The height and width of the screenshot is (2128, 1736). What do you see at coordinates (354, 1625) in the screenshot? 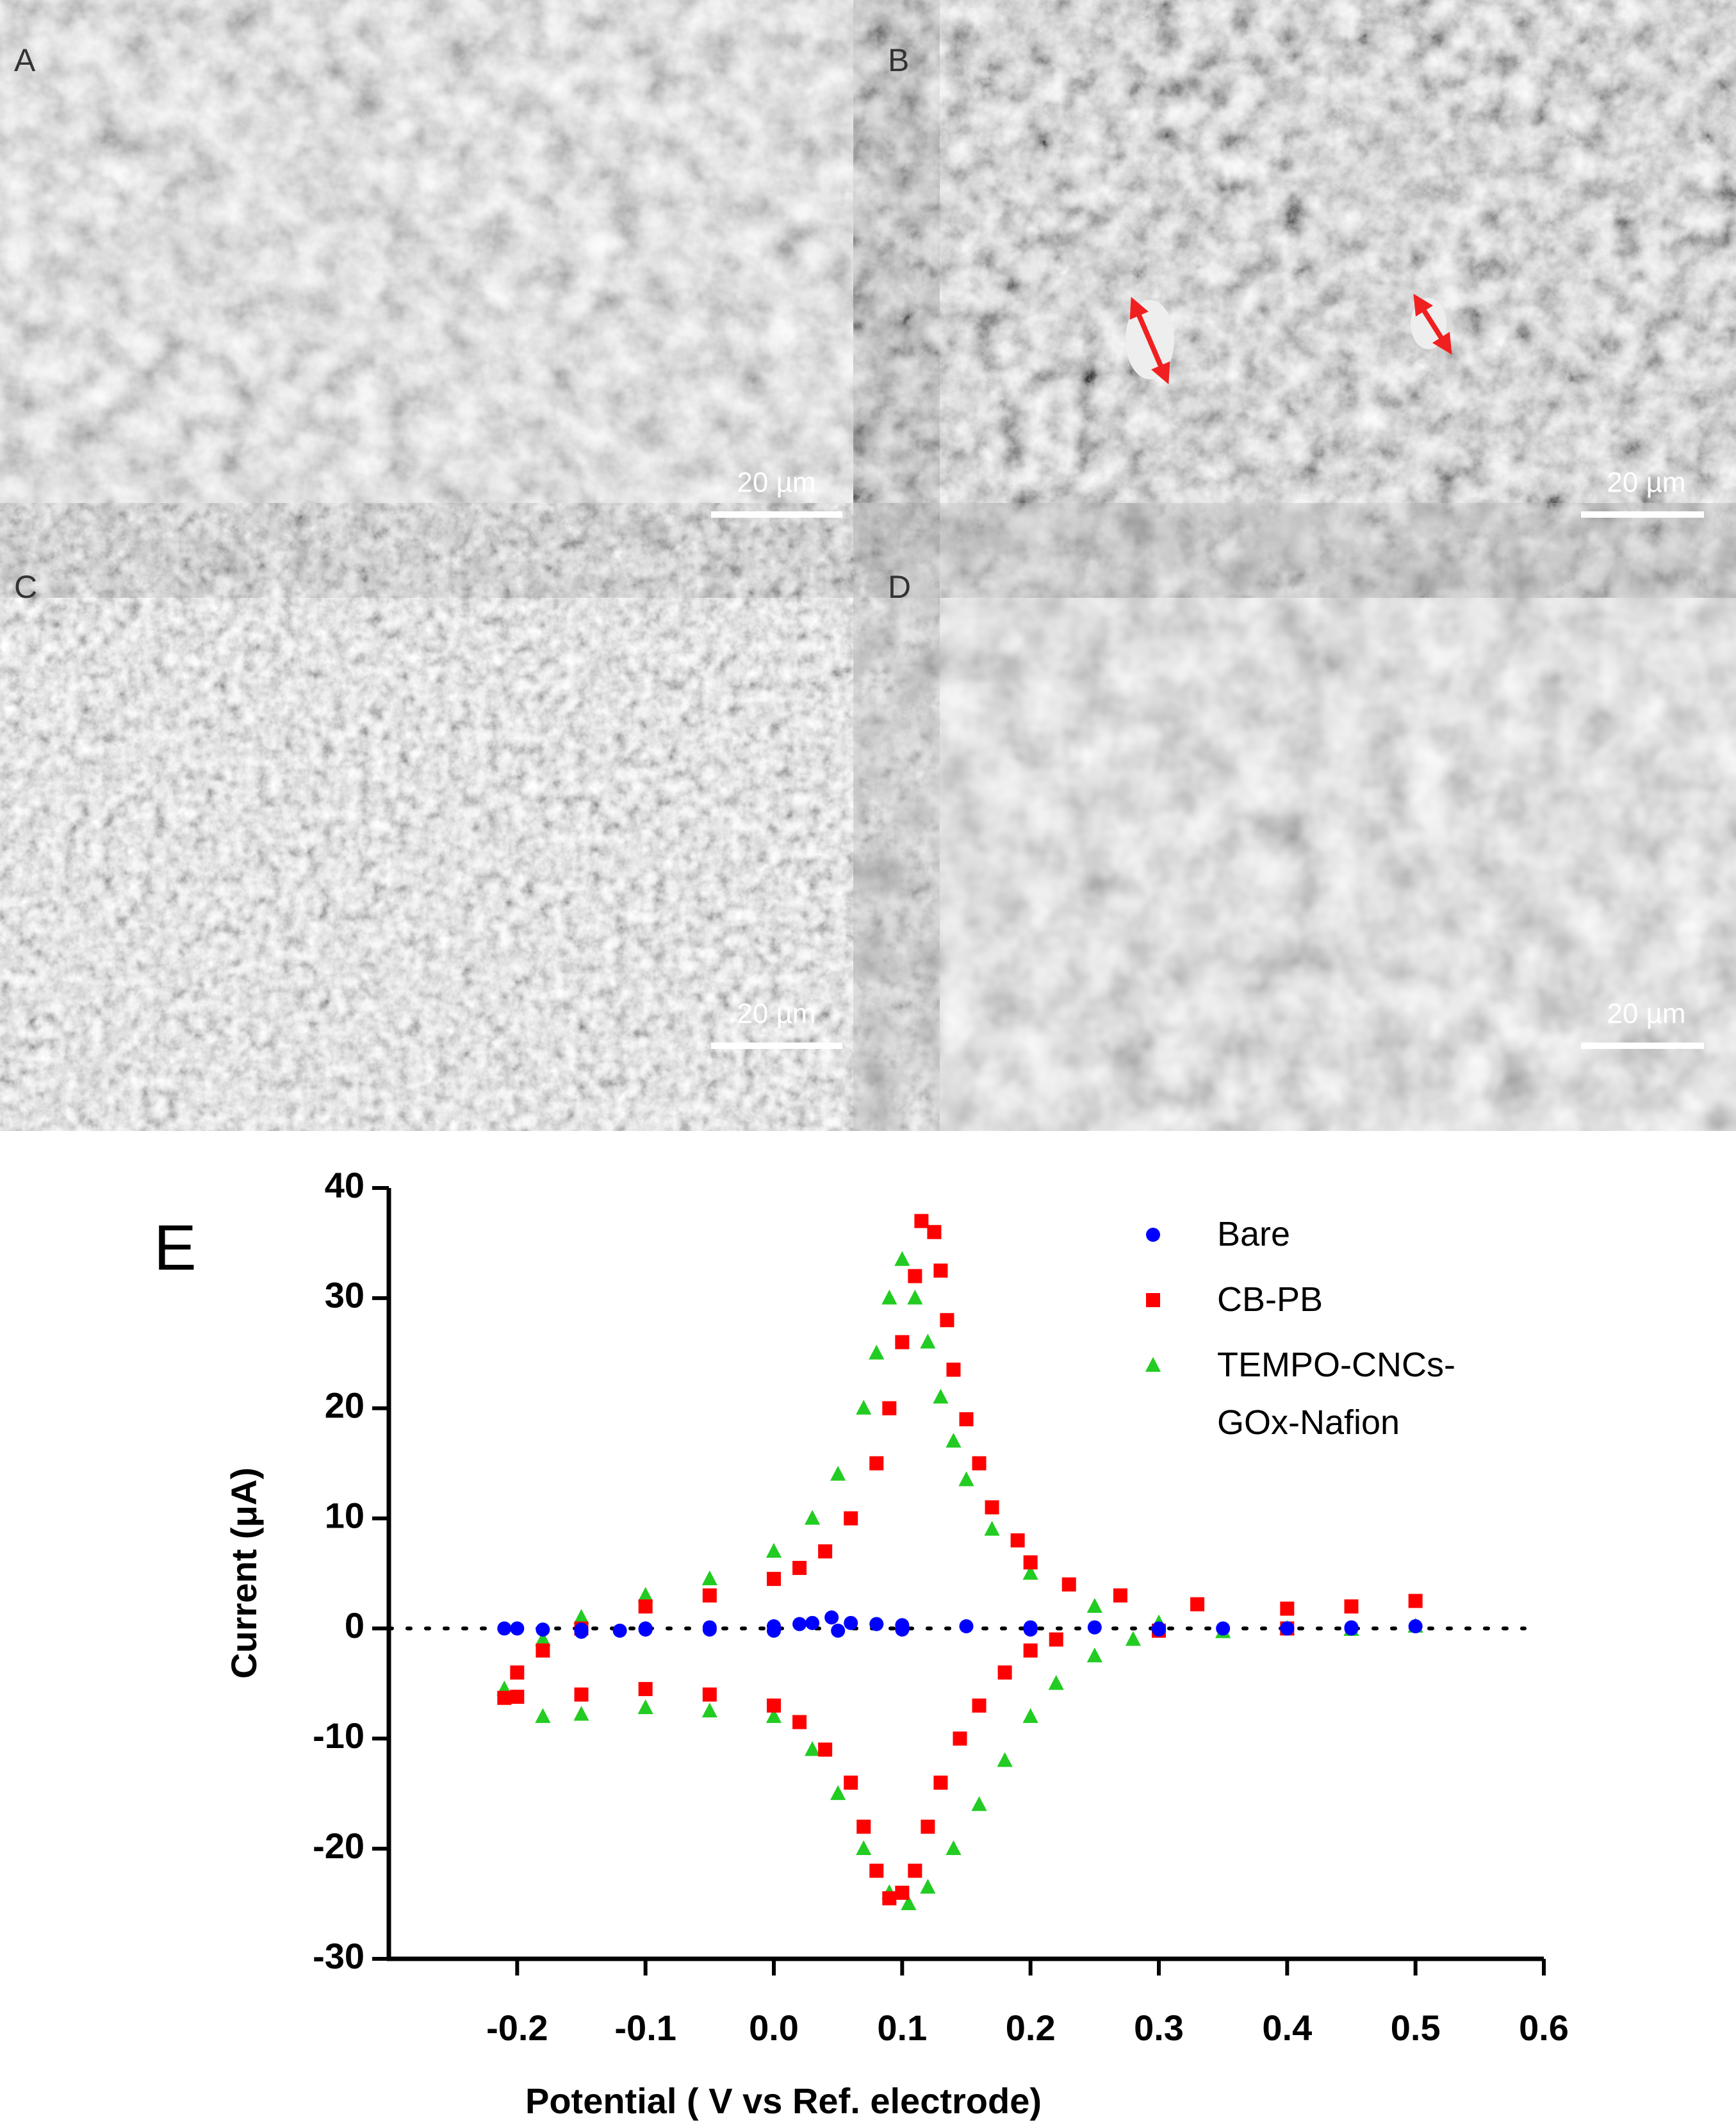
I see `y-tick-label: 0` at bounding box center [354, 1625].